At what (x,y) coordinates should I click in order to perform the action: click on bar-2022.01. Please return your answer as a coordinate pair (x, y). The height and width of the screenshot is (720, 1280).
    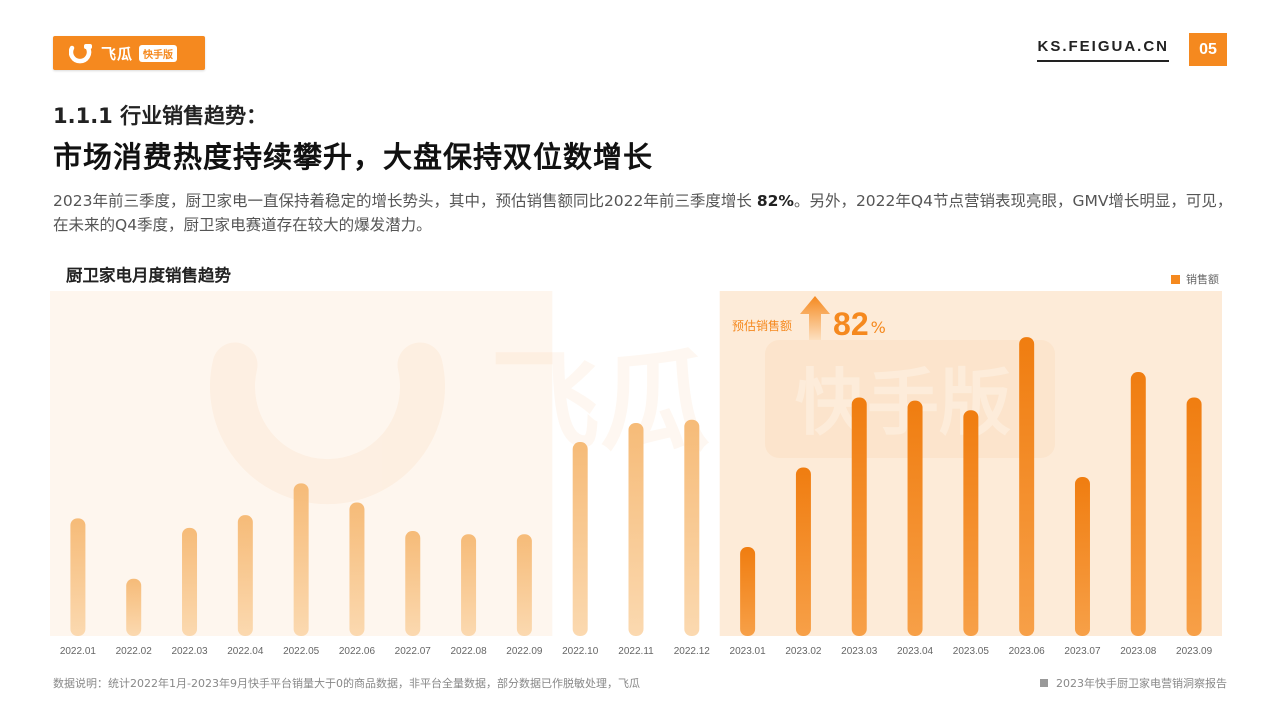
    Looking at the image, I should click on (78, 577).